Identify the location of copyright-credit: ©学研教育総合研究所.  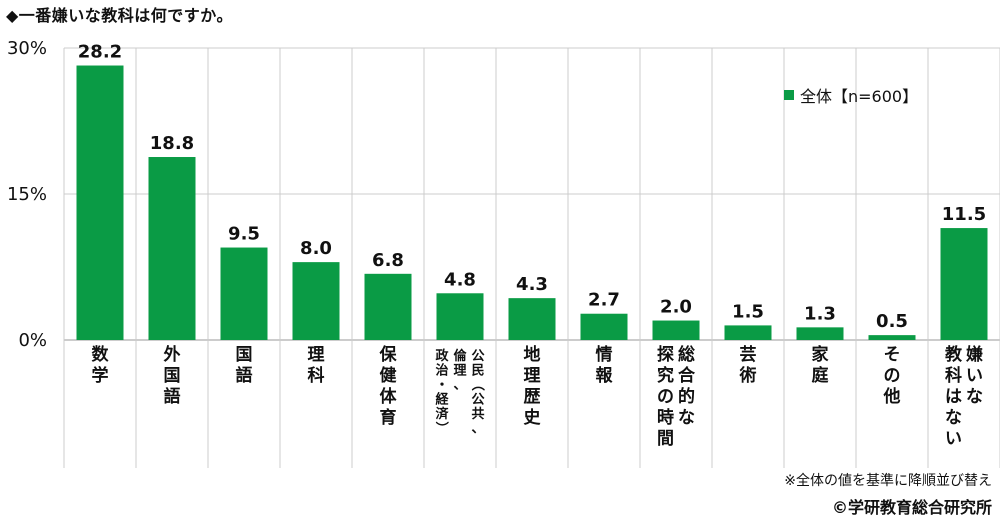
(911, 507).